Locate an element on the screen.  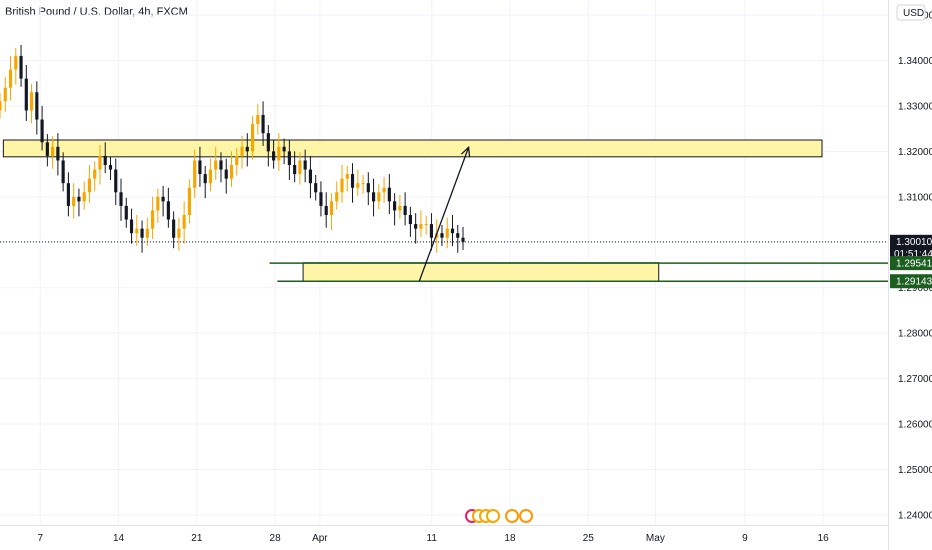
y-tick-label: 1.28000 is located at coordinates (915, 334).